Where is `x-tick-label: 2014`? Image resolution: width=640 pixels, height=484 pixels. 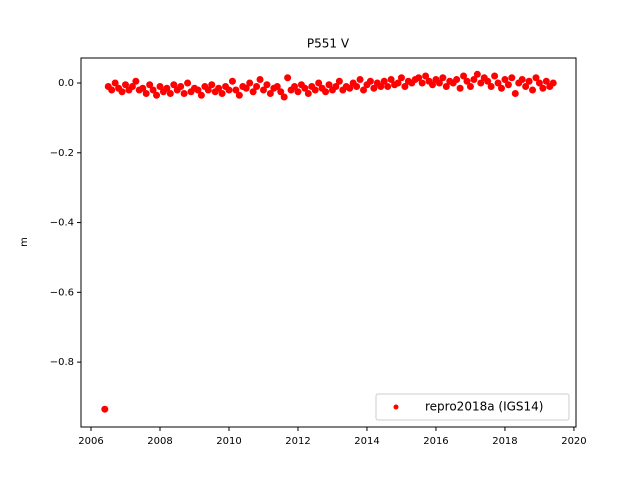 x-tick-label: 2014 is located at coordinates (366, 441).